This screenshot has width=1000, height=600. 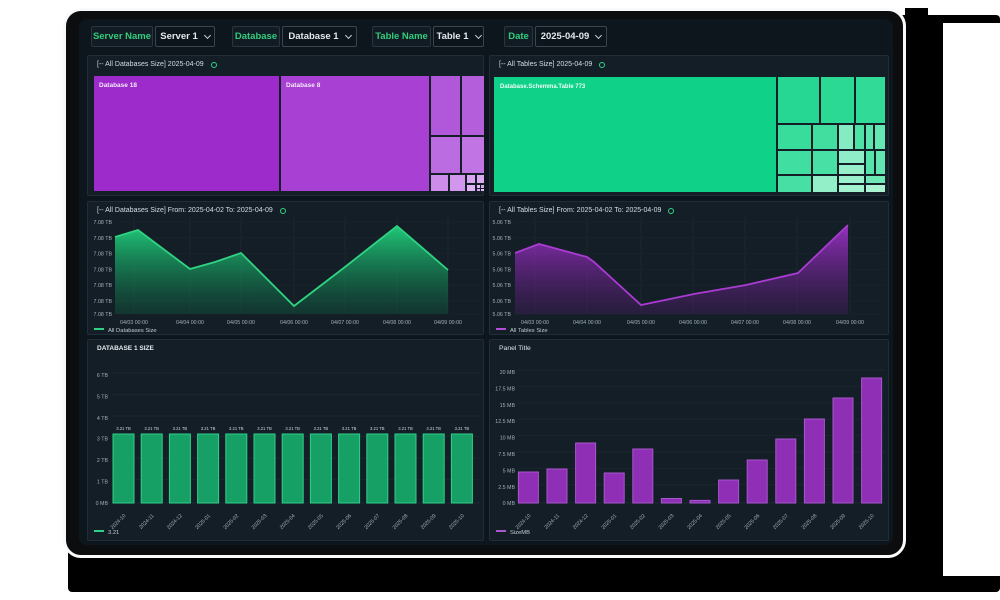 What do you see at coordinates (303, 85) in the screenshot?
I see `svg-text: Database 8` at bounding box center [303, 85].